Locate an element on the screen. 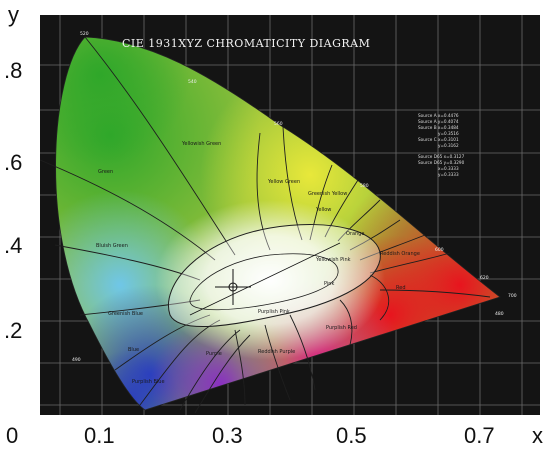 The width and height of the screenshot is (548, 450). y-axis-label: y is located at coordinates (13, 14).